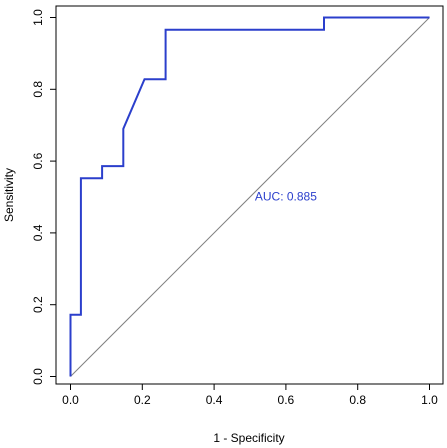  Describe the element at coordinates (44, 197) in the screenshot. I see `y-axis: 0.0 0.2 0.4 0.6 0.8 1.0` at that location.